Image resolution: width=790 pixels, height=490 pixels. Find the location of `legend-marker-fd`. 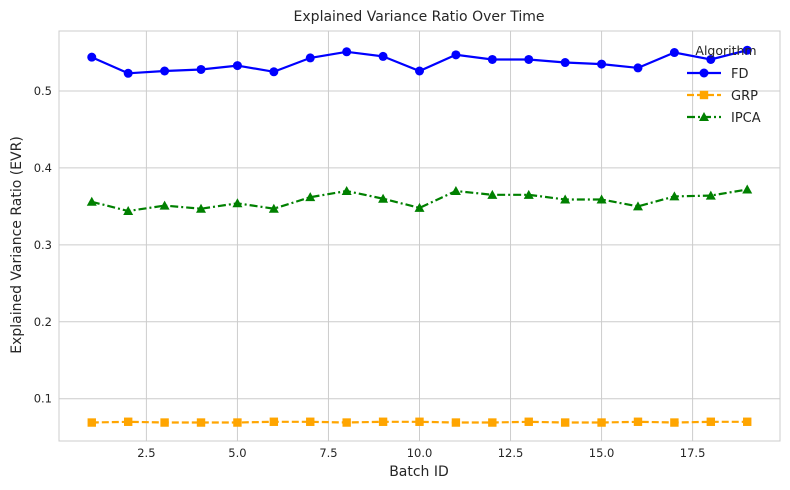

legend-marker-fd is located at coordinates (704, 73).